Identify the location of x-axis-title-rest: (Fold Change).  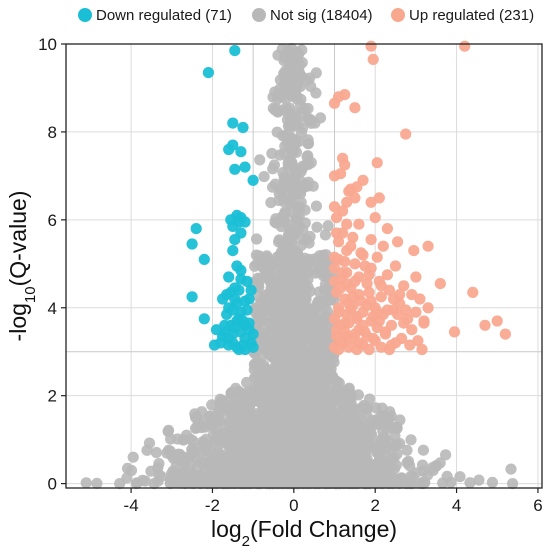
(323, 529).